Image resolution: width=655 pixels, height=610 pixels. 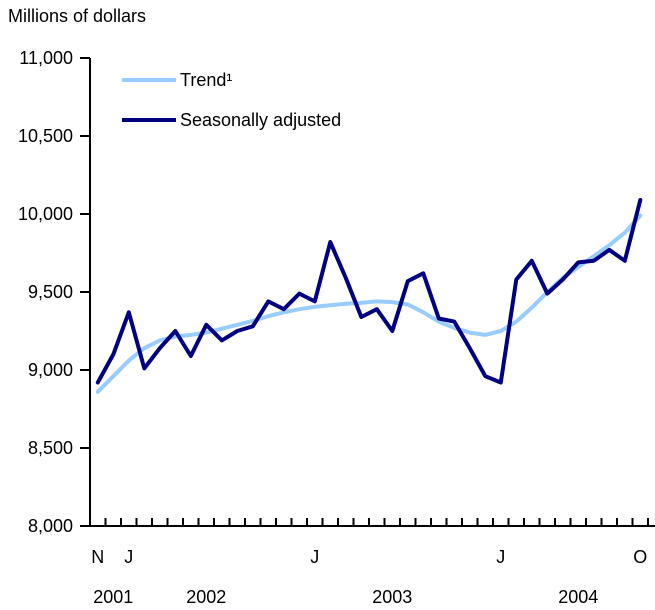 I want to click on legend-label: Seasonally adjusted, so click(x=260, y=120).